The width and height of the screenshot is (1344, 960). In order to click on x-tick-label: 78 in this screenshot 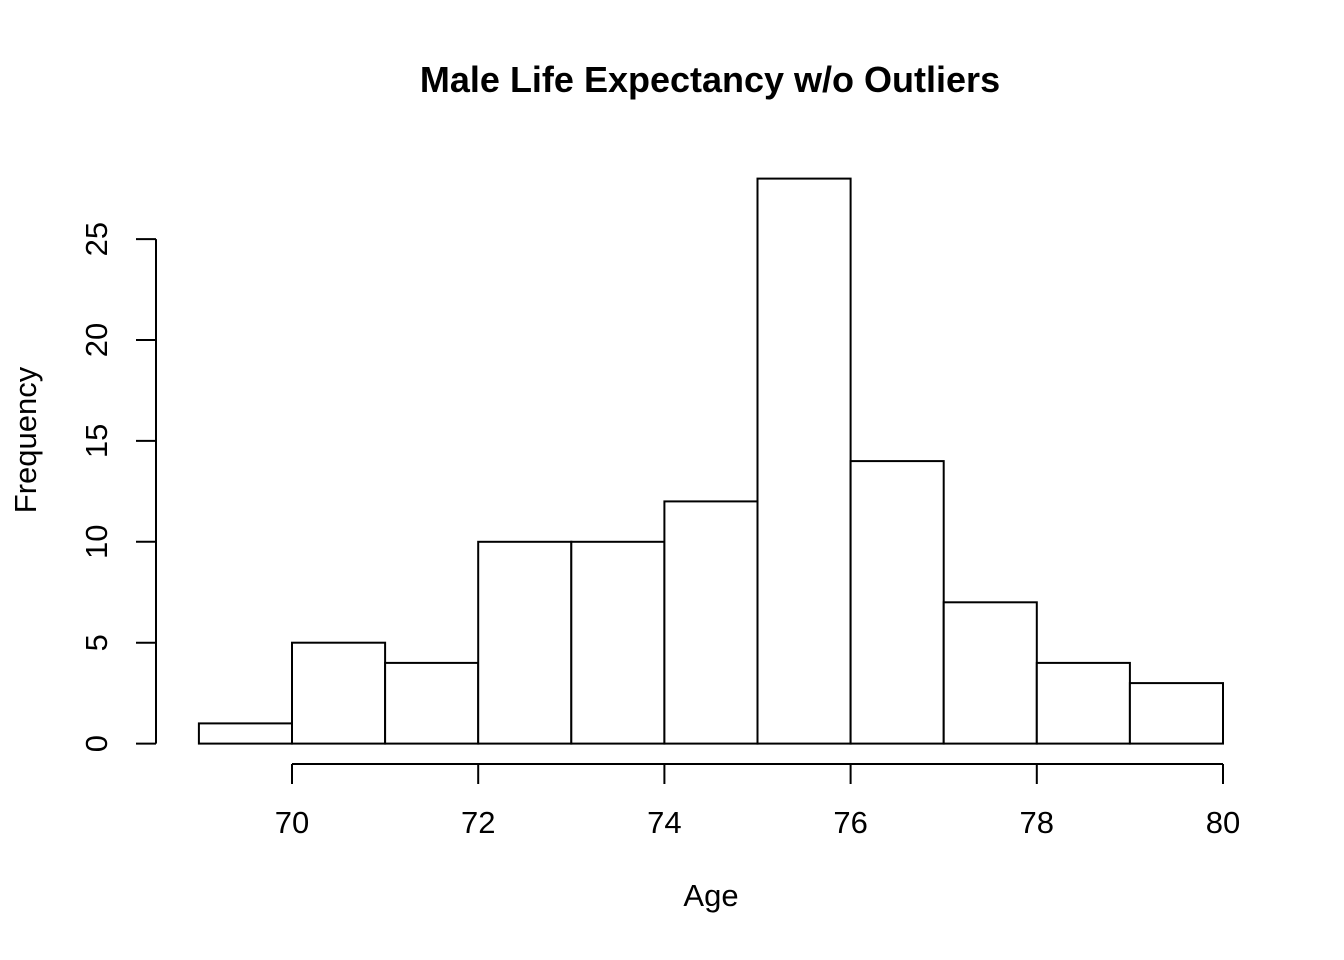, I will do `click(1037, 822)`.